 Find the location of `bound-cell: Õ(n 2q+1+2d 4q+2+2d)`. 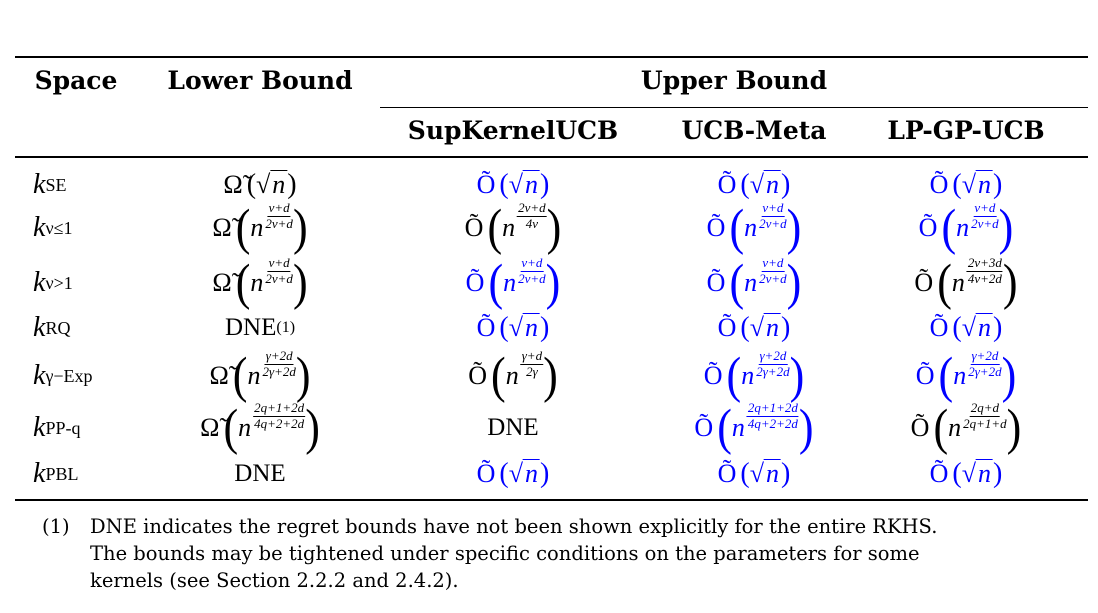

bound-cell: Õ(n 2q+1+2d 4q+2+2d) is located at coordinates (754, 427).